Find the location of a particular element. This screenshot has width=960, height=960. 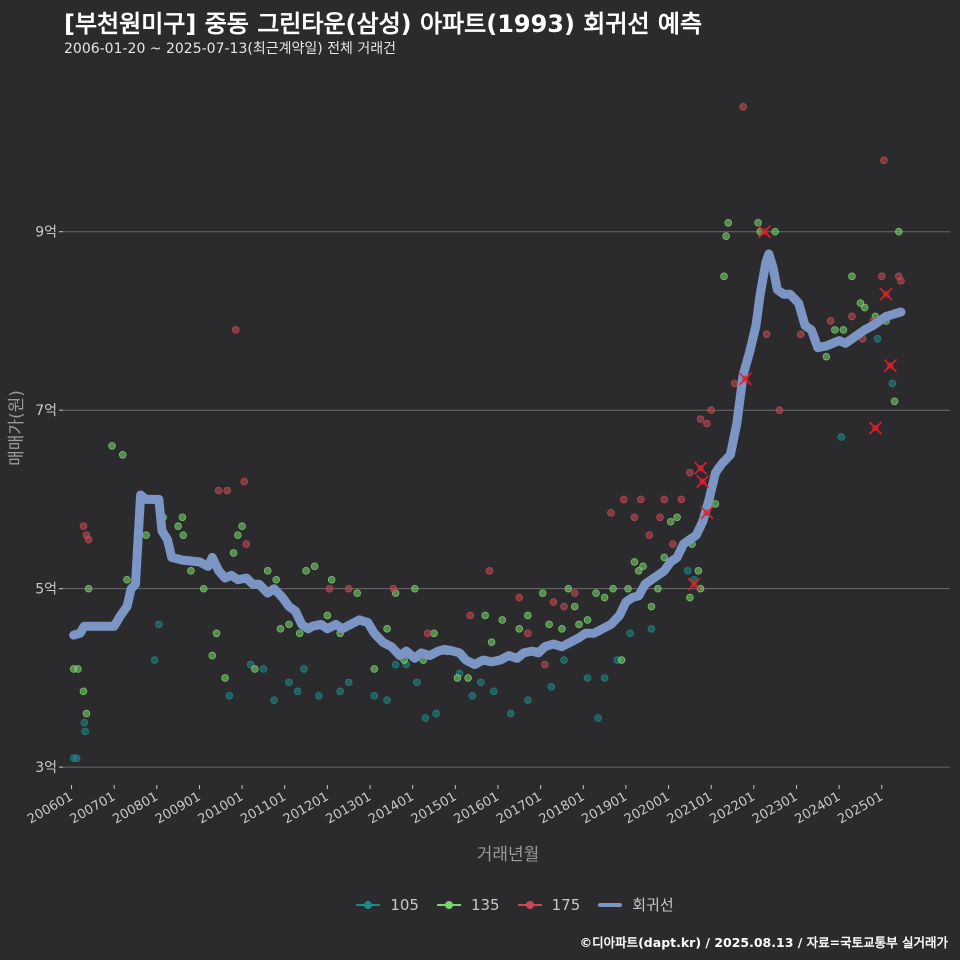

legend-item-135: 135 is located at coordinates (468, 905).